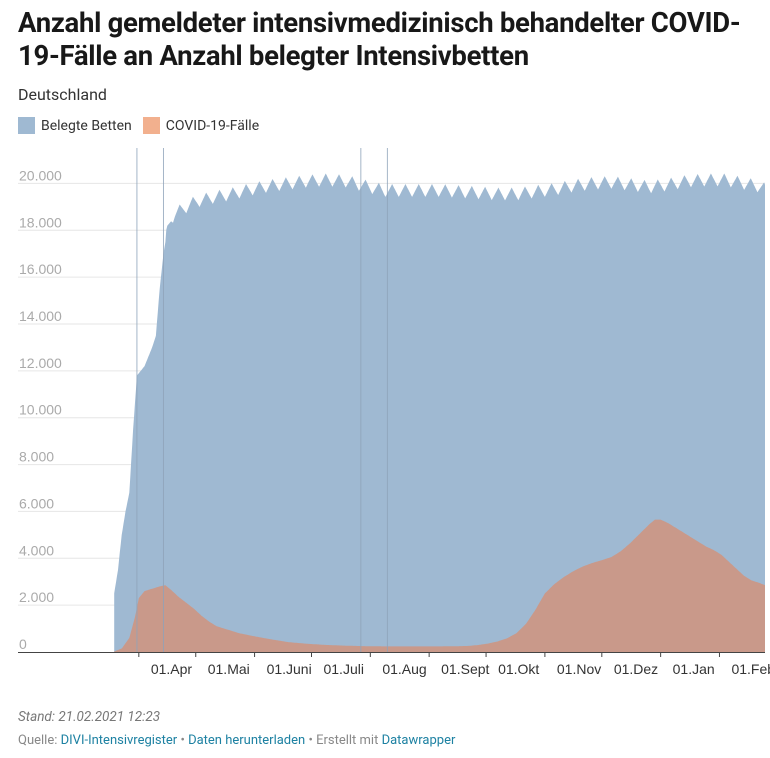  Describe the element at coordinates (62, 94) in the screenshot. I see `chart-subtitle: Deutschland` at that location.